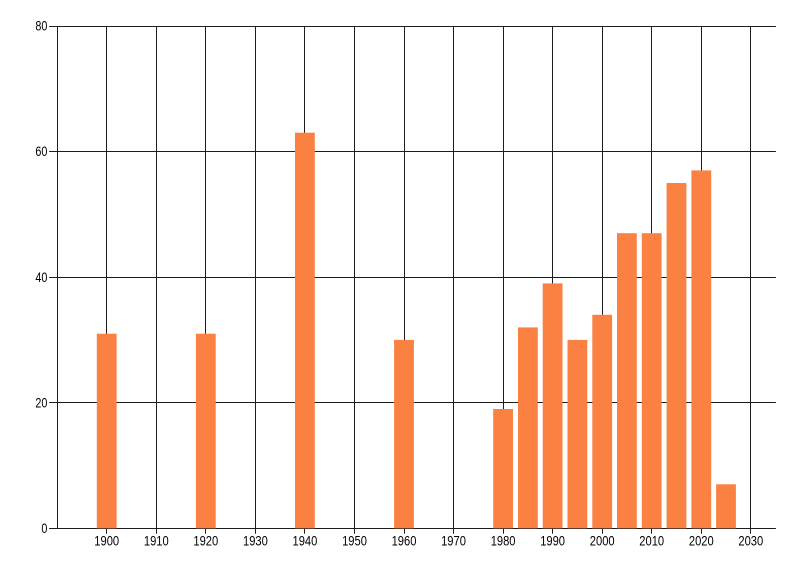  I want to click on svg-text: 1950, so click(354, 541).